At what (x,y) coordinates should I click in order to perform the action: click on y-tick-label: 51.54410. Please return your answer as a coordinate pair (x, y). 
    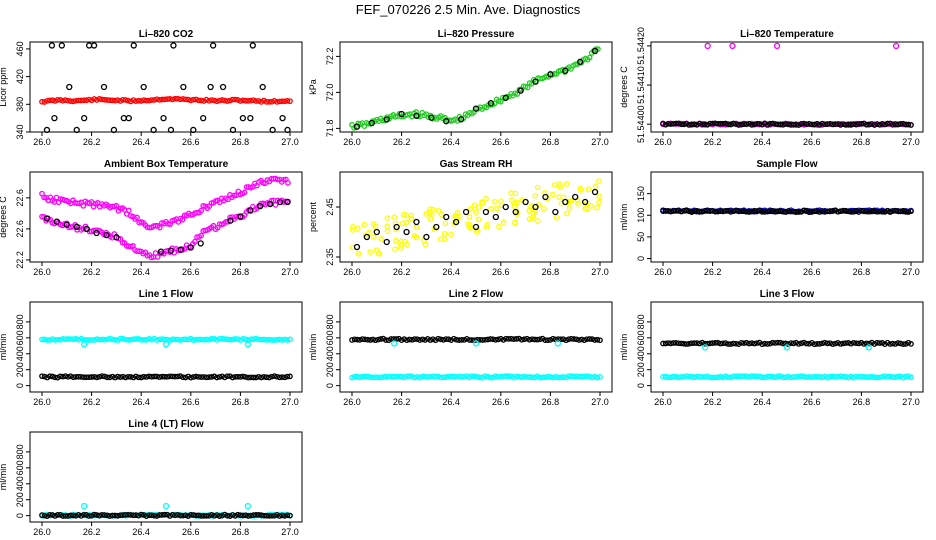
    Looking at the image, I should click on (641, 85).